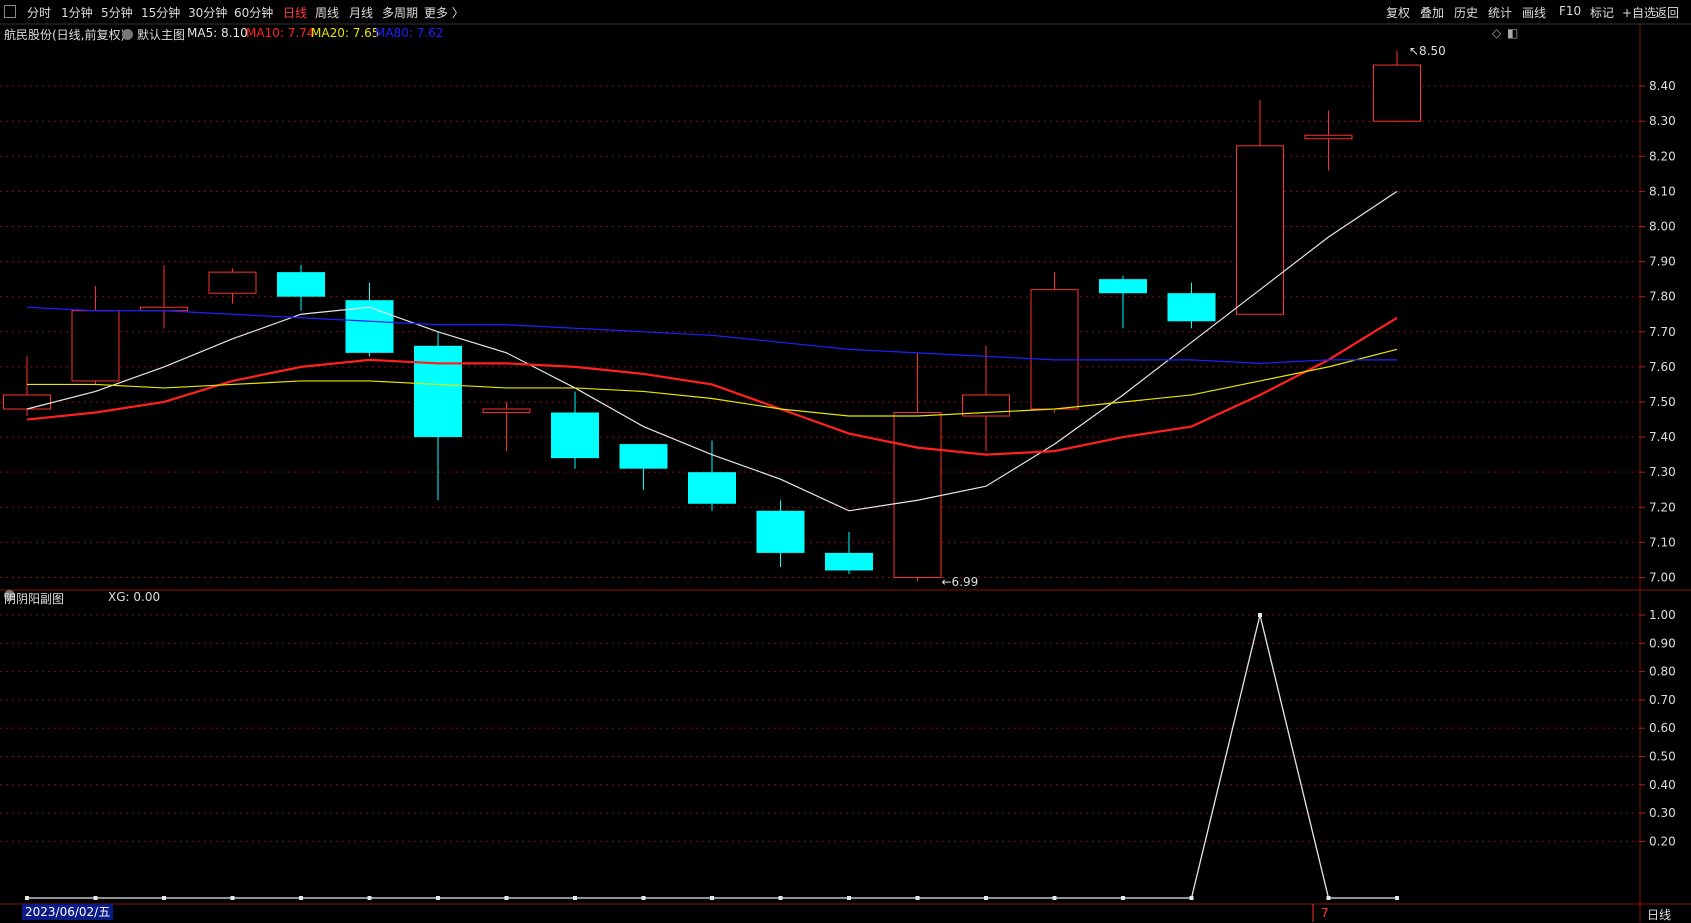  What do you see at coordinates (217, 33) in the screenshot?
I see `ma5-label: MA5: 8.10` at bounding box center [217, 33].